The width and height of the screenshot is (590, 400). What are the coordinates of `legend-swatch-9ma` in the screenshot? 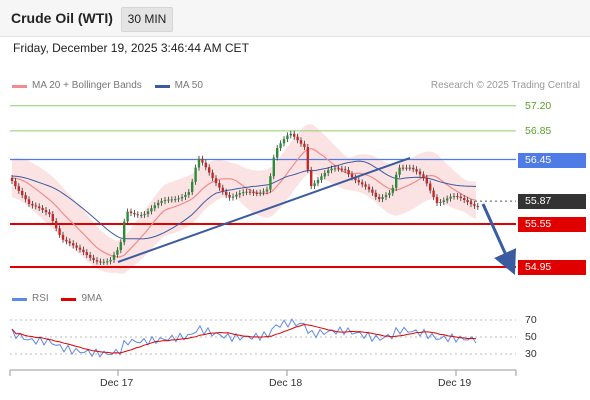 It's located at (69, 299).